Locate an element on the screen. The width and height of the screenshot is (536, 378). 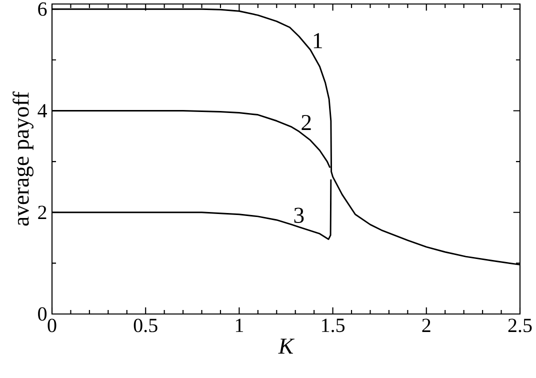
y-tick-label: 0 is located at coordinates (42, 314).